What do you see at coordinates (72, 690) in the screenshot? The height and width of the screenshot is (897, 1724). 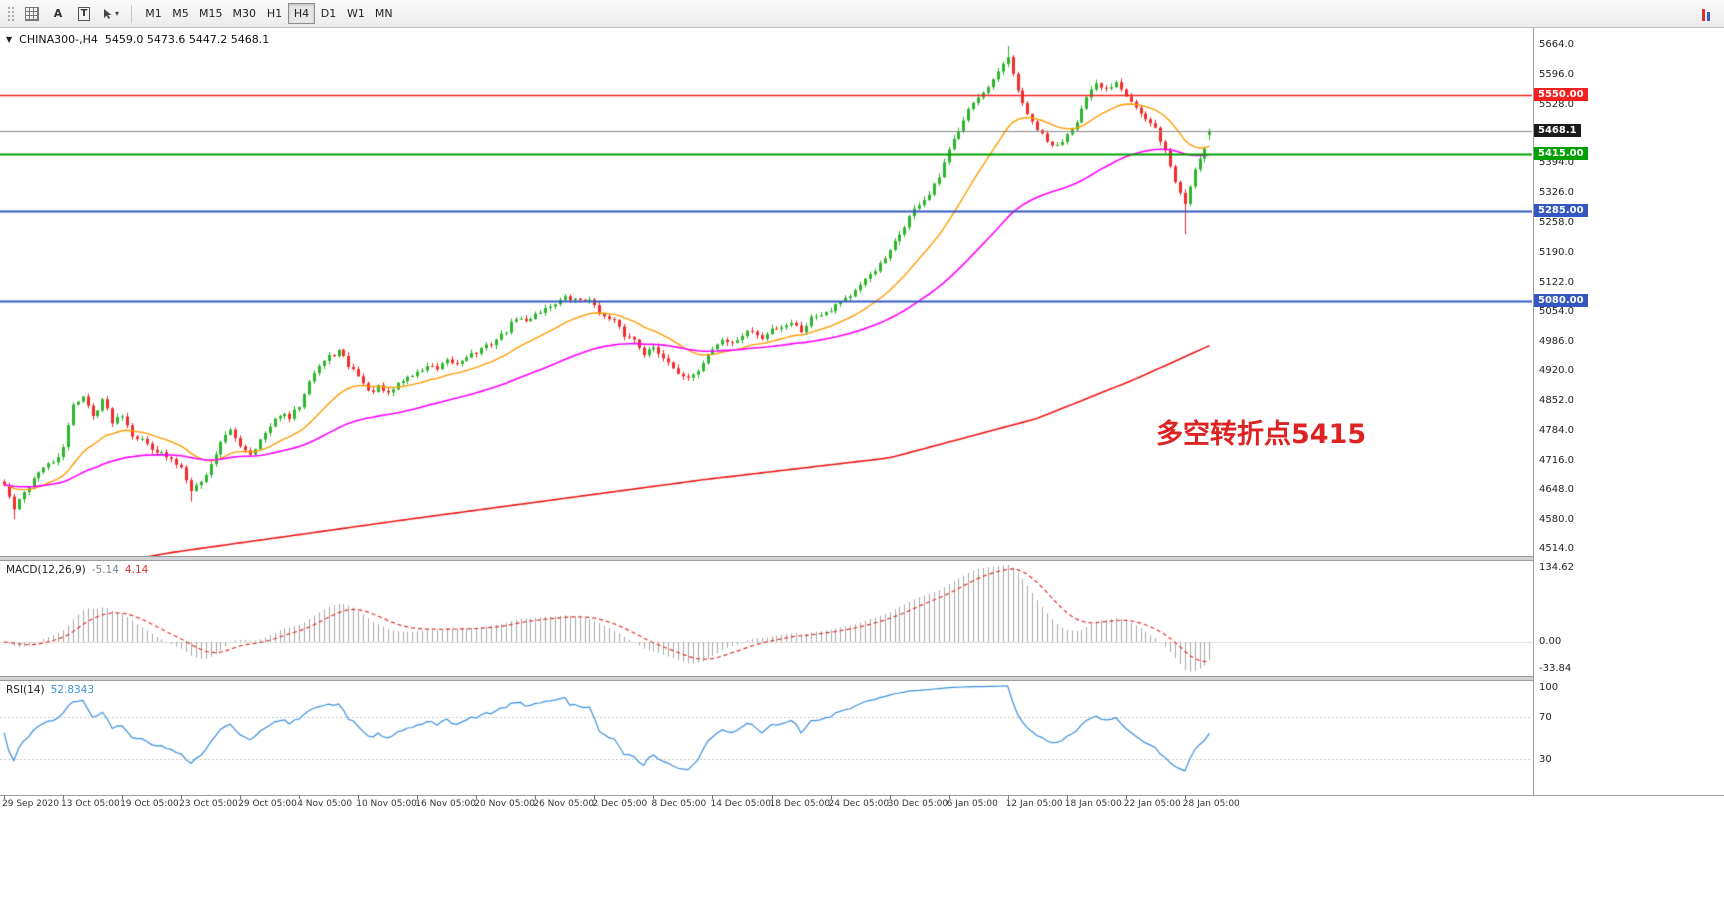 I see `rsi-value: 52.8343` at bounding box center [72, 690].